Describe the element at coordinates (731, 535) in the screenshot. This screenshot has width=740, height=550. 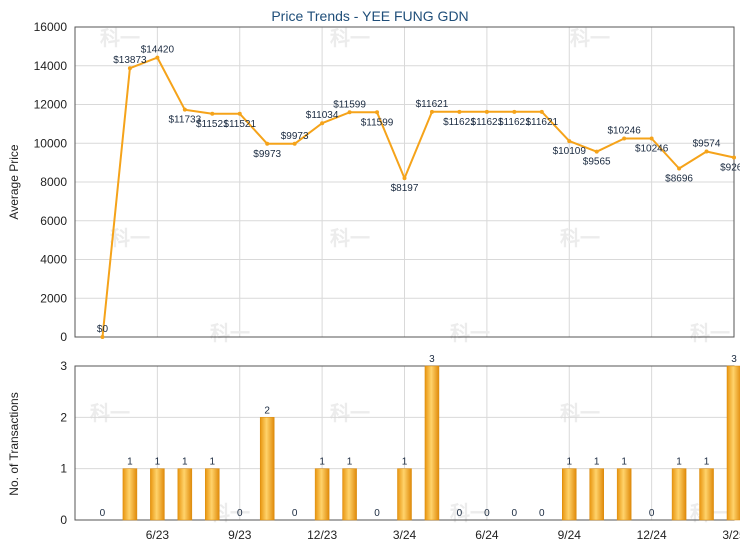
I see `x-tick-label: 3/25` at that location.